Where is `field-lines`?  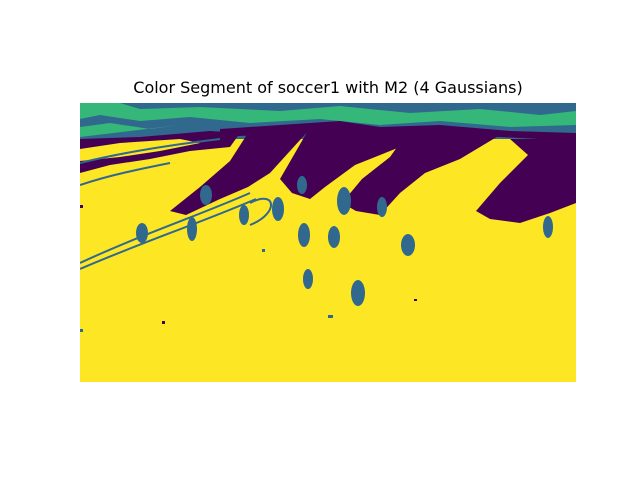 field-lines is located at coordinates (176, 204).